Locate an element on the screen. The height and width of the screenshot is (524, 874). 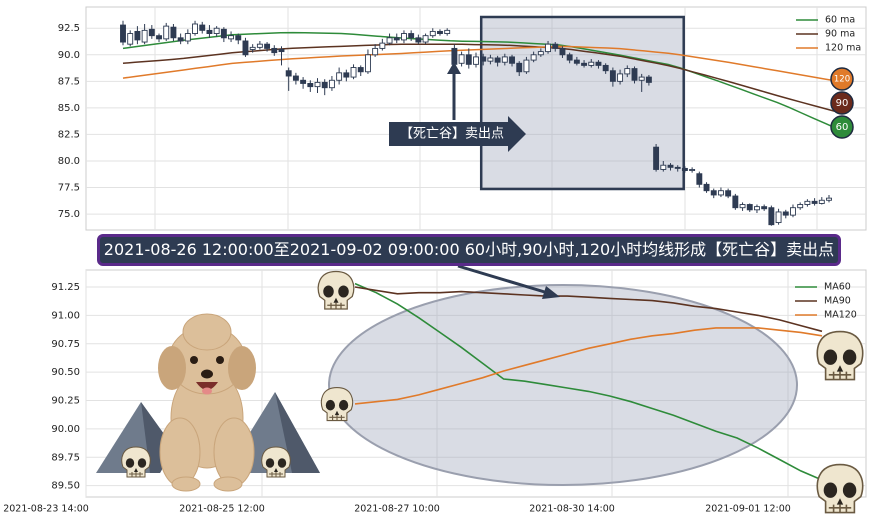
top-ytick-label: 80.0 is located at coordinates (69, 161).